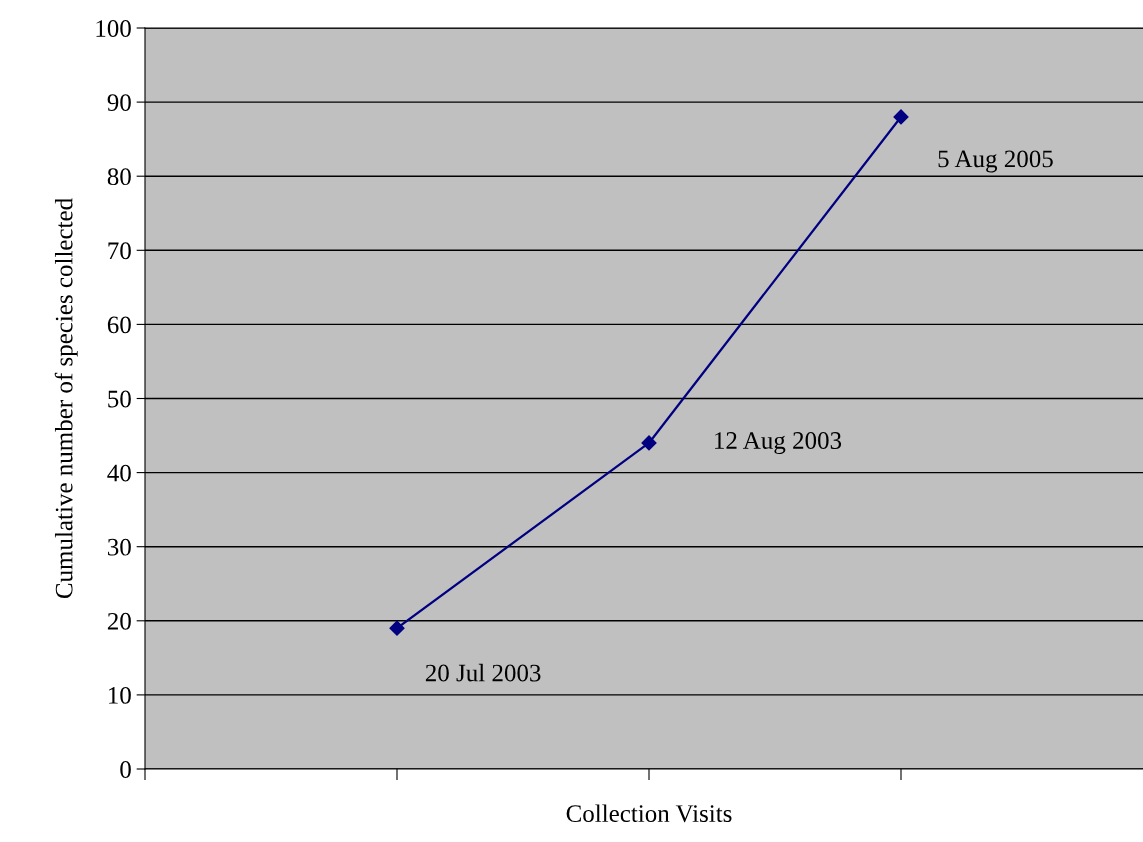 The width and height of the screenshot is (1143, 842). What do you see at coordinates (119, 399) in the screenshot?
I see `y-tick-label: 50` at bounding box center [119, 399].